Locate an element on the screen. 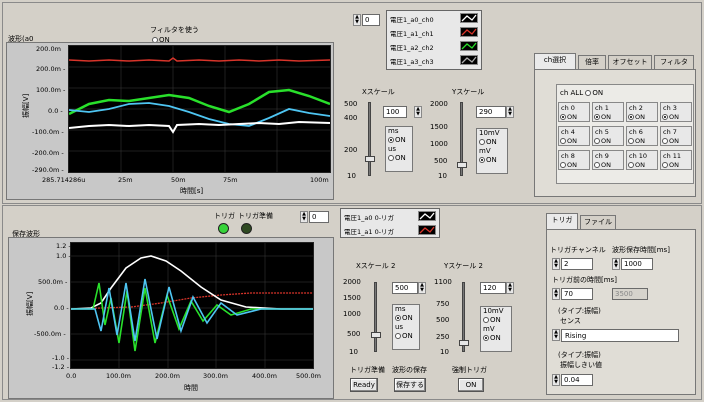  pre-trigger-input: 70 is located at coordinates (577, 294).